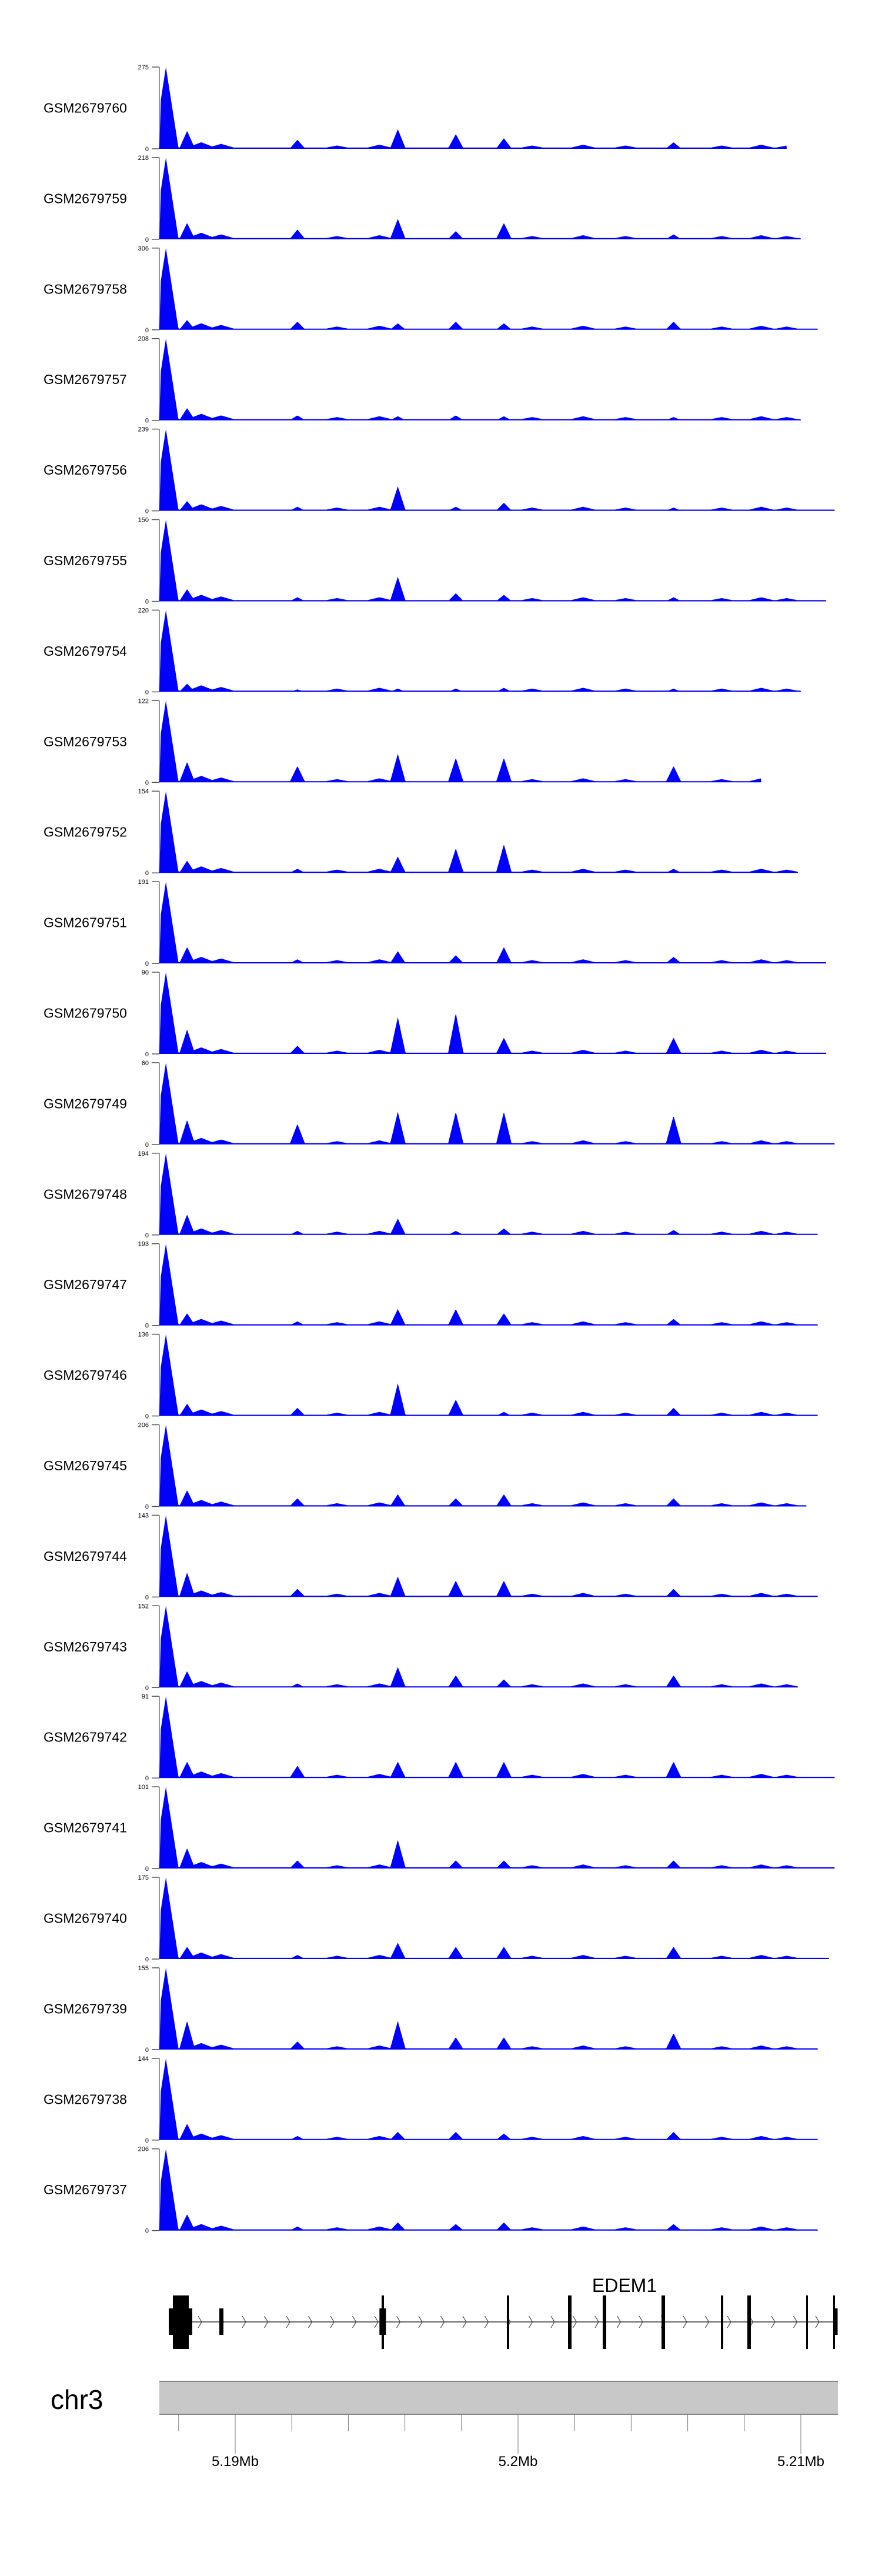  Describe the element at coordinates (143, 882) in the screenshot. I see `y-max-label: 191` at that location.